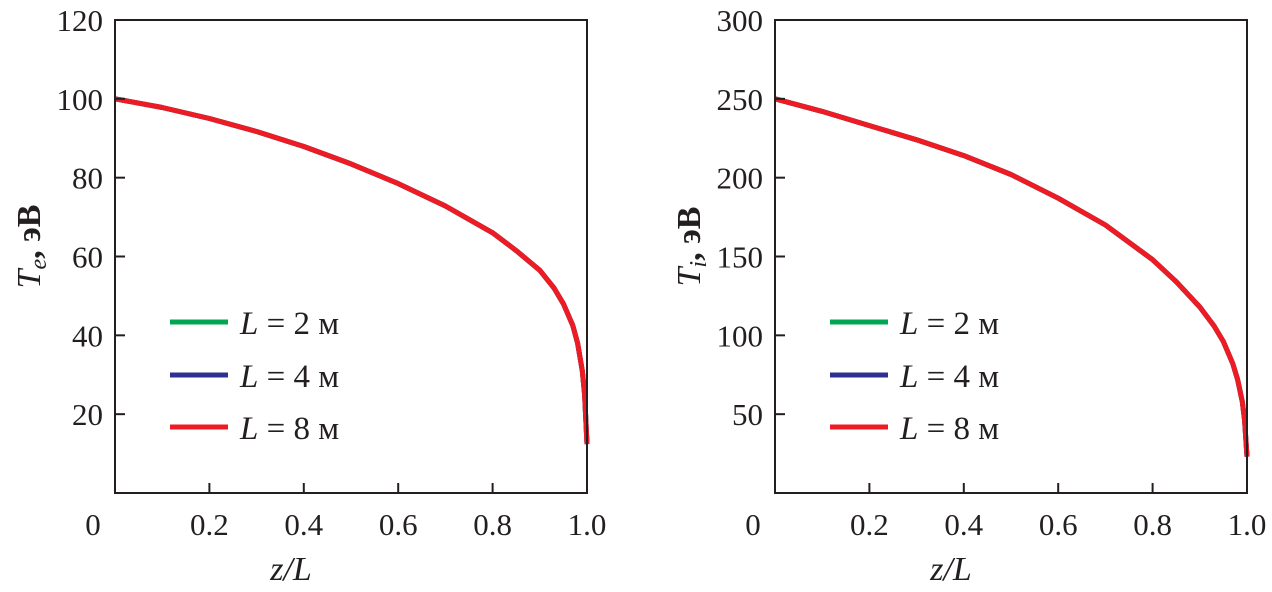 The width and height of the screenshot is (1272, 592). I want to click on y-tick-label: 300, so click(740, 20).